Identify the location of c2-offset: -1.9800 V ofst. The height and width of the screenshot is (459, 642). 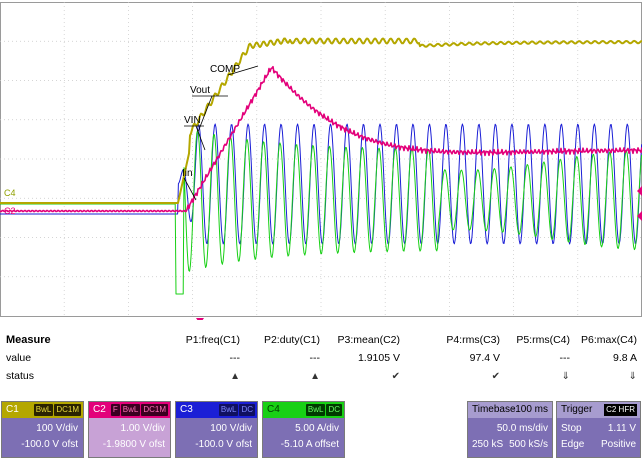
(133, 444).